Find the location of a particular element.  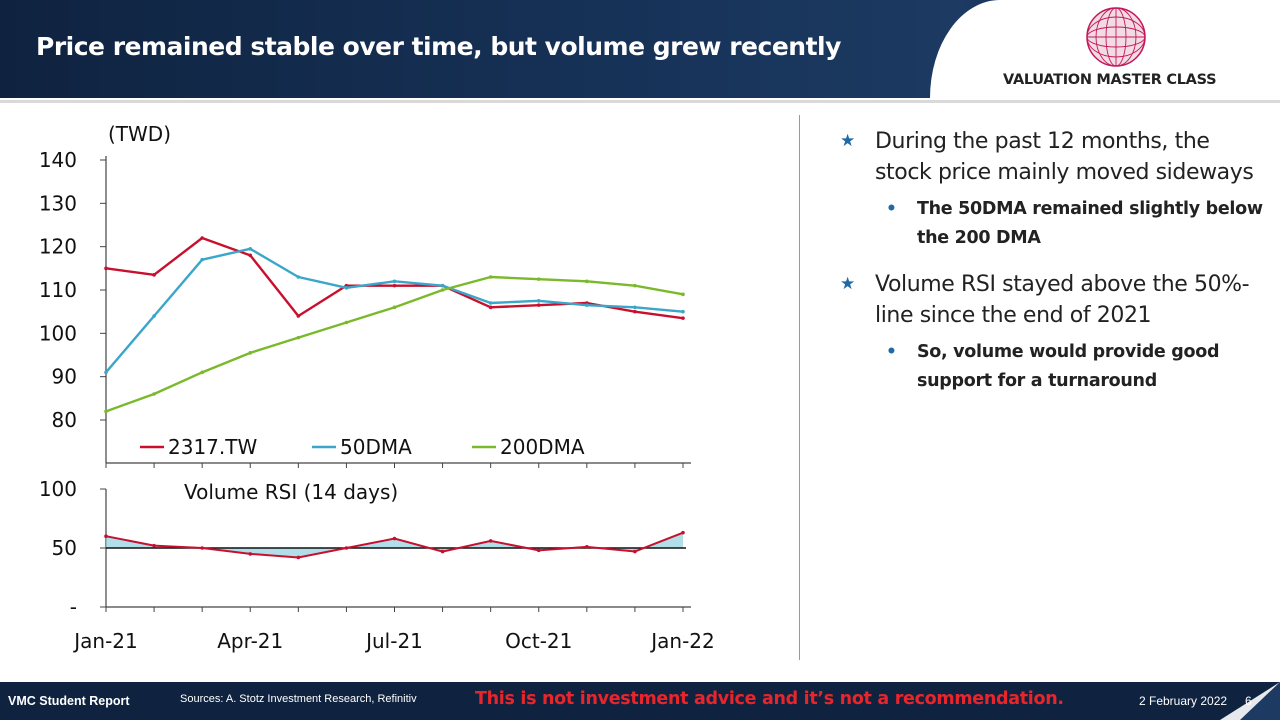

x-tick-label: Jan-21 is located at coordinates (105, 641).